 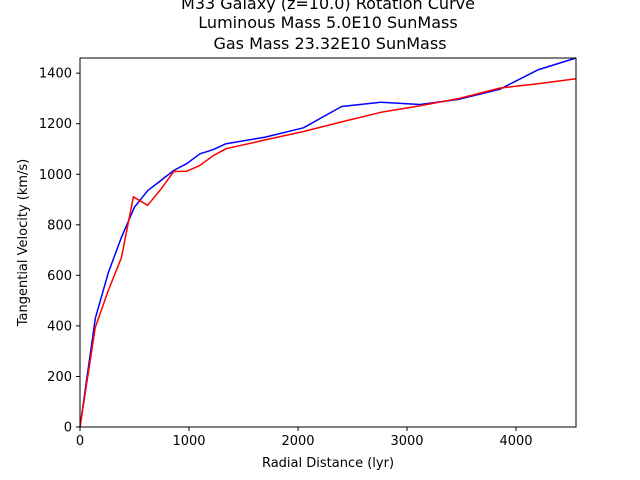 I want to click on y-tick-label: 1400, so click(x=55, y=74).